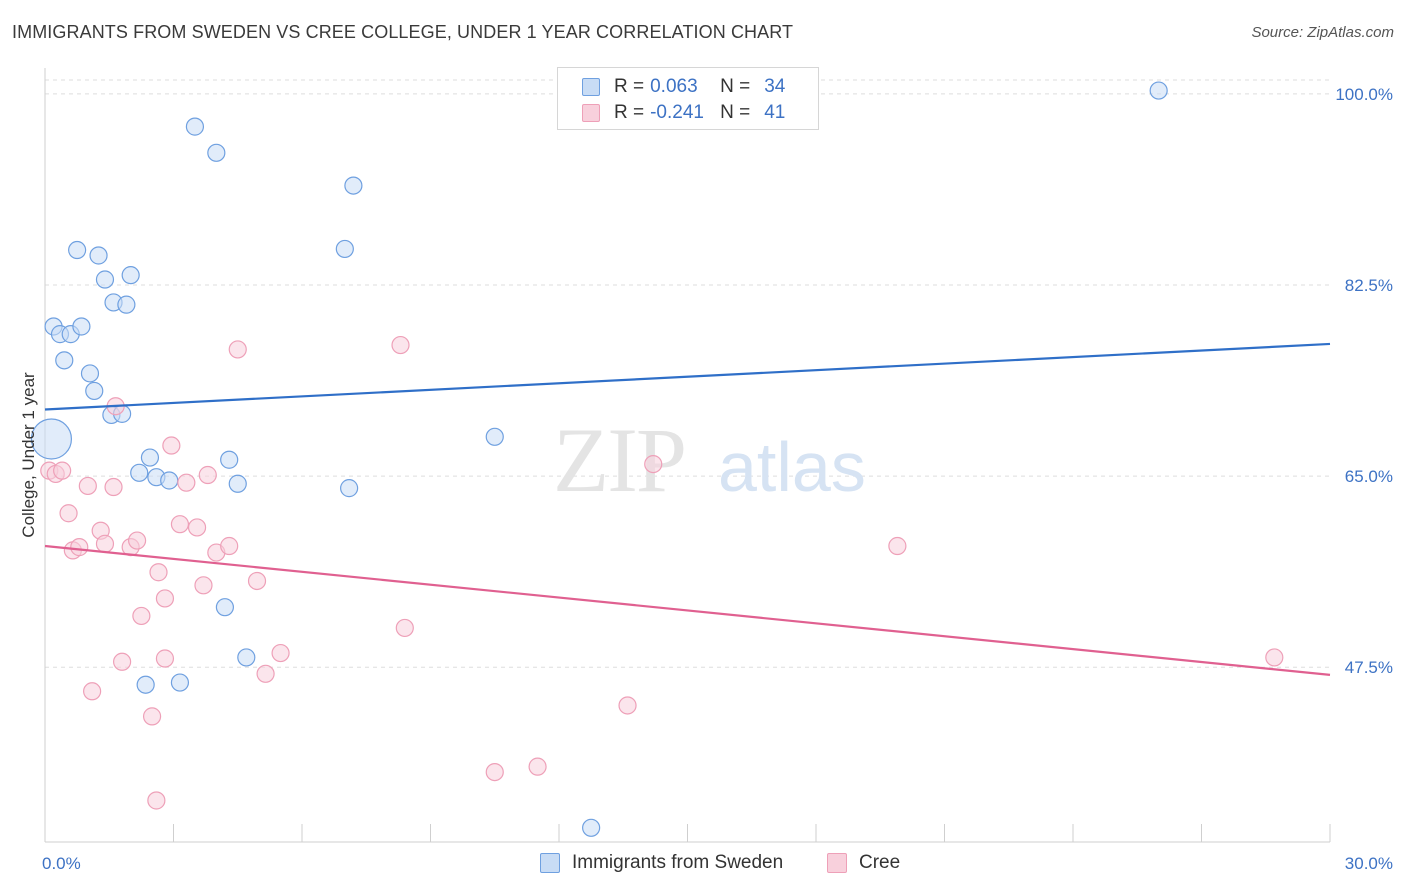  What do you see at coordinates (1322, 32) in the screenshot?
I see `chart-source: Source: ZipAtlas.com` at bounding box center [1322, 32].